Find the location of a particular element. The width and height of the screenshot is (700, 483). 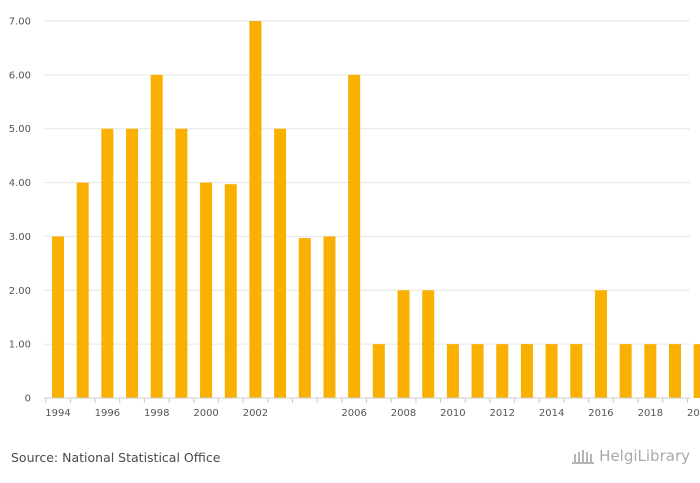

logo-text: HelgiLibrary is located at coordinates (644, 456).